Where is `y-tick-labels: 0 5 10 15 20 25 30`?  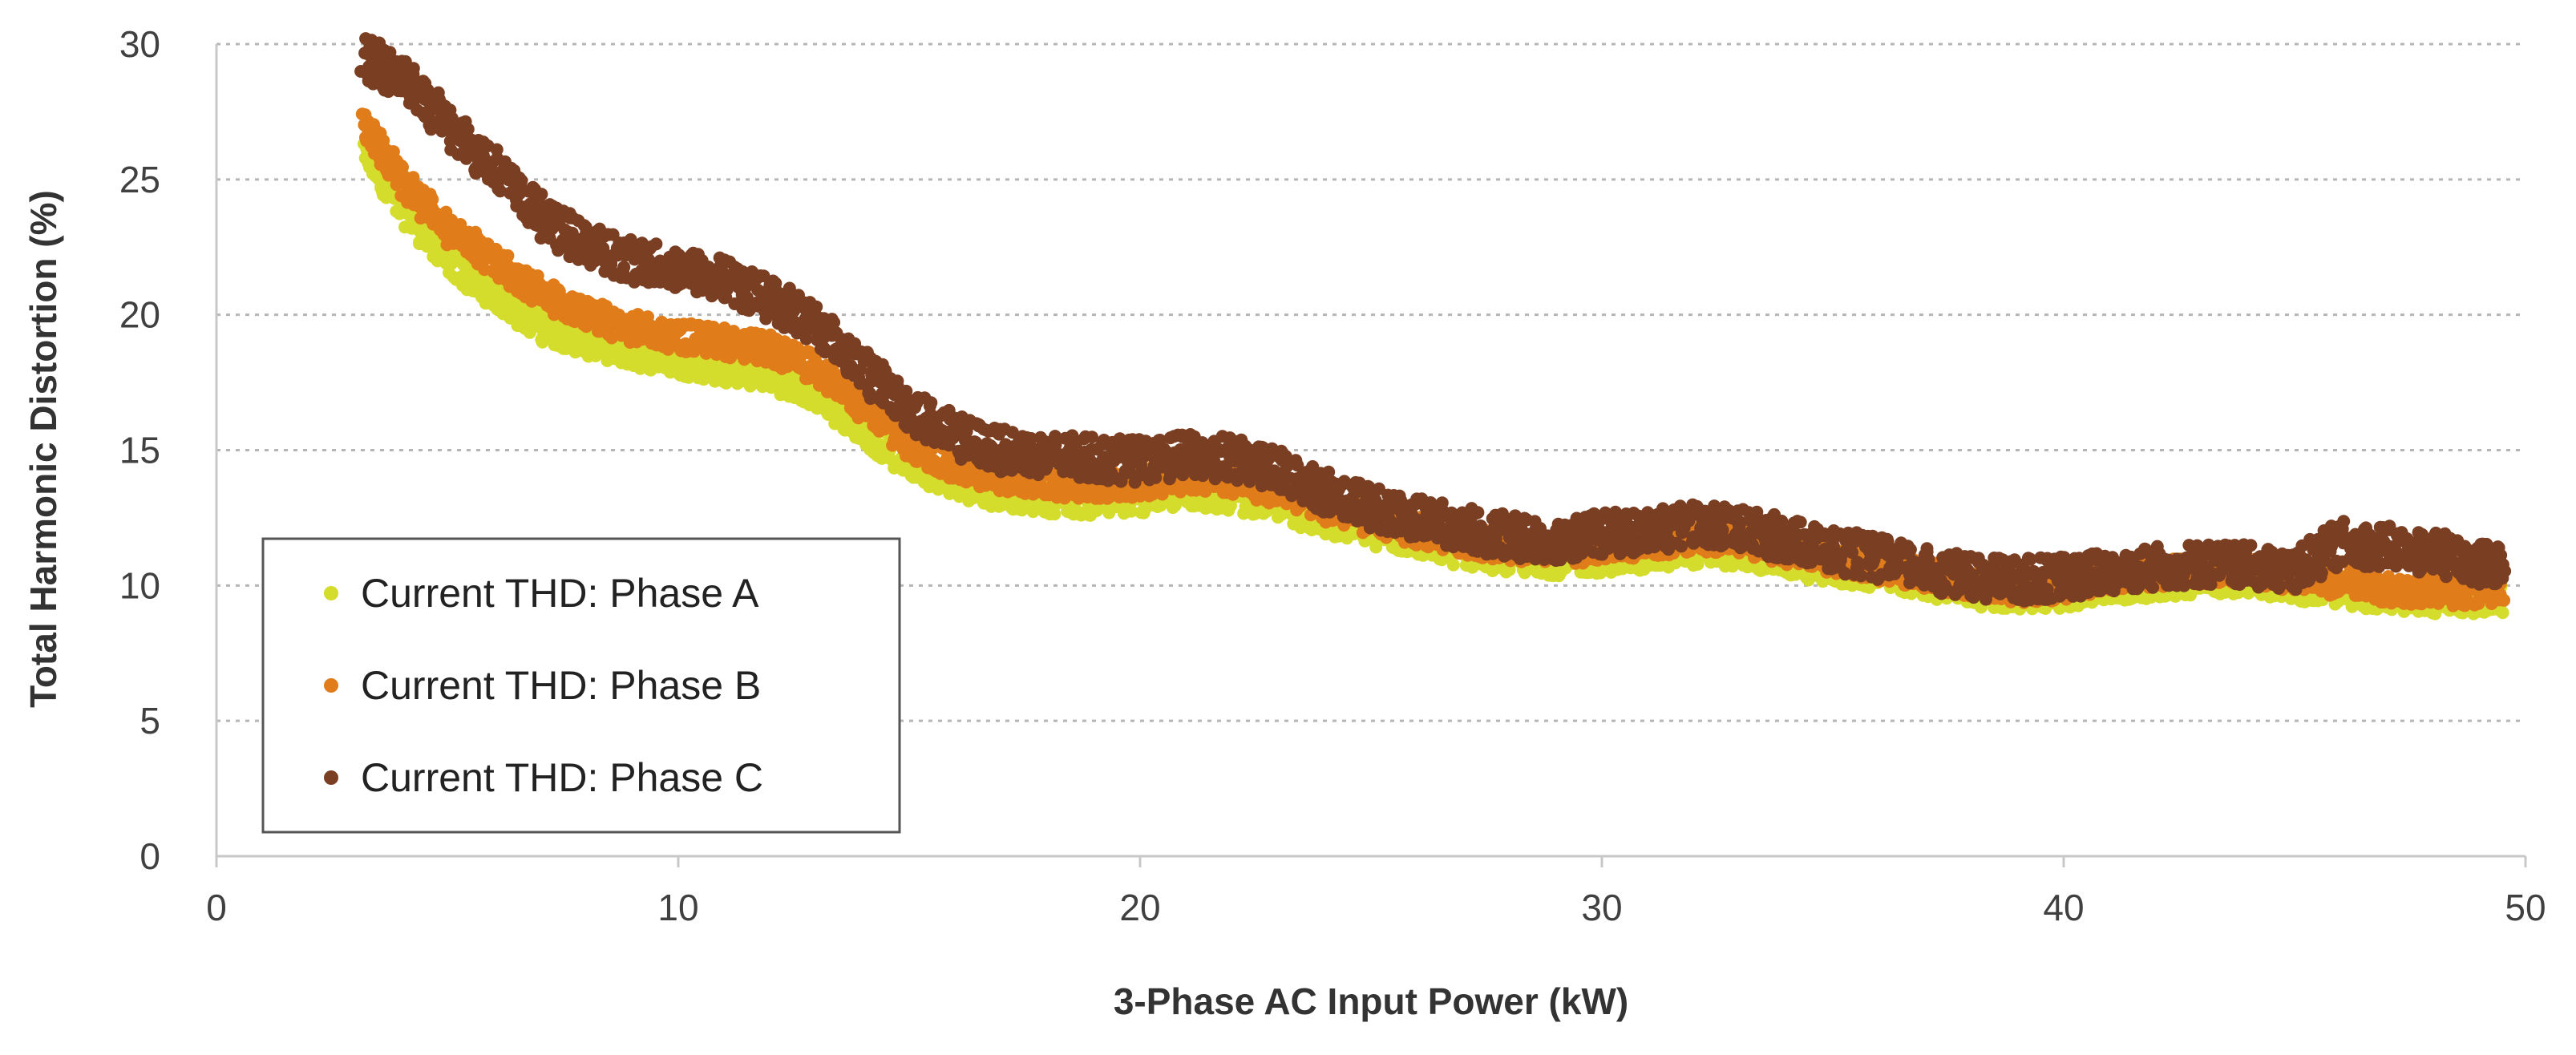 y-tick-labels: 0 5 10 15 20 25 30 is located at coordinates (139, 450).